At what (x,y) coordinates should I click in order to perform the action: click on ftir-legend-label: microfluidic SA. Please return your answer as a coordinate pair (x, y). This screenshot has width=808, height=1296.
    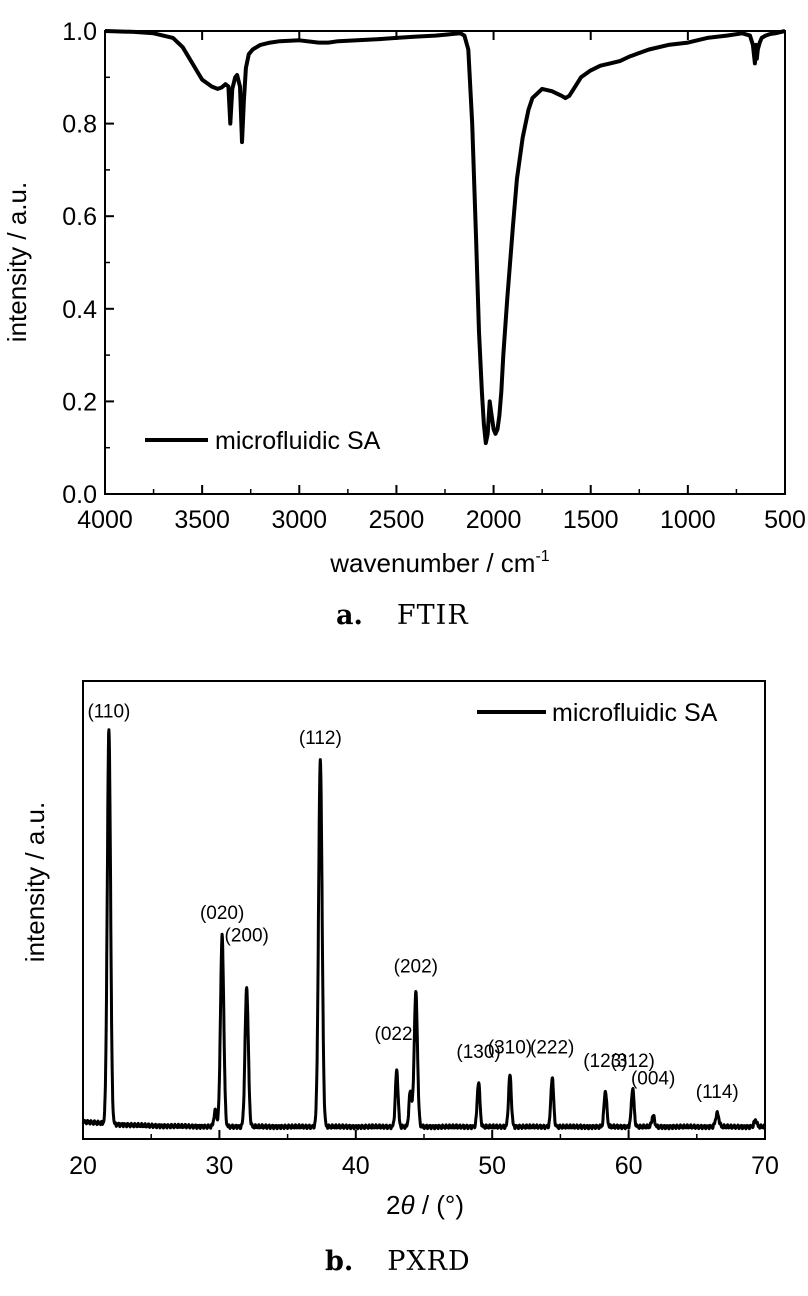
    Looking at the image, I should click on (298, 441).